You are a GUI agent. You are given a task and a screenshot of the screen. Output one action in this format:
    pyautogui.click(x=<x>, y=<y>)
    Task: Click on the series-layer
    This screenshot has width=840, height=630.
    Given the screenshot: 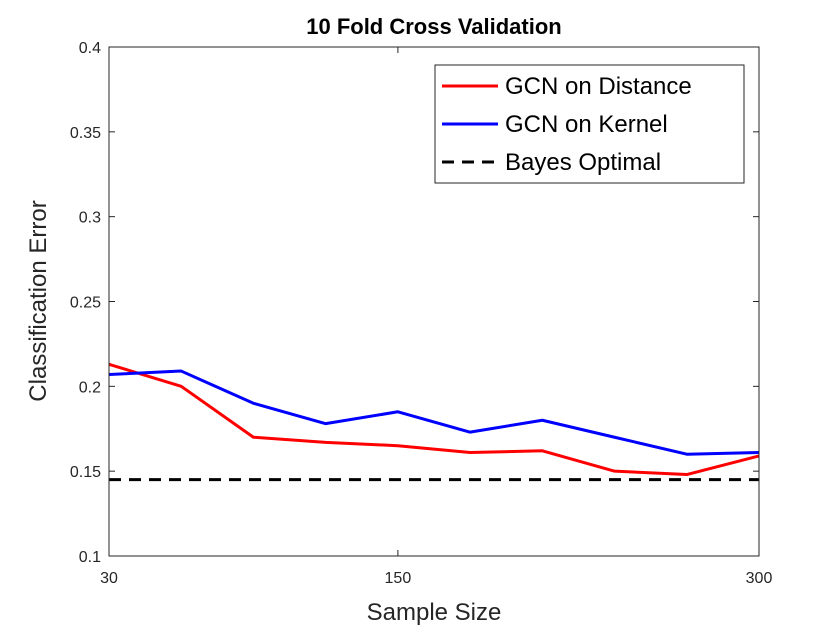 What is the action you would take?
    pyautogui.click(x=434, y=422)
    